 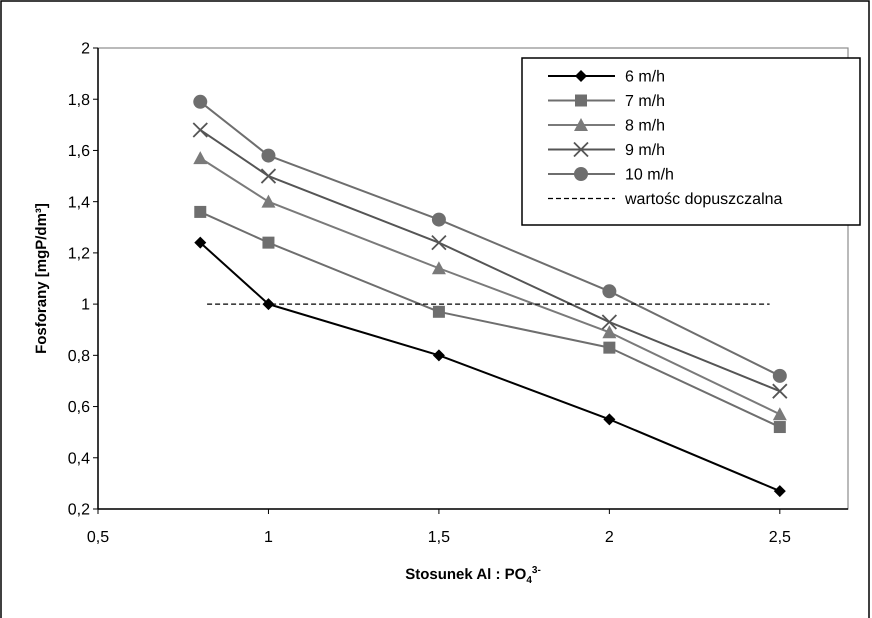 I want to click on y-tick-label: 0,8, so click(x=79, y=356).